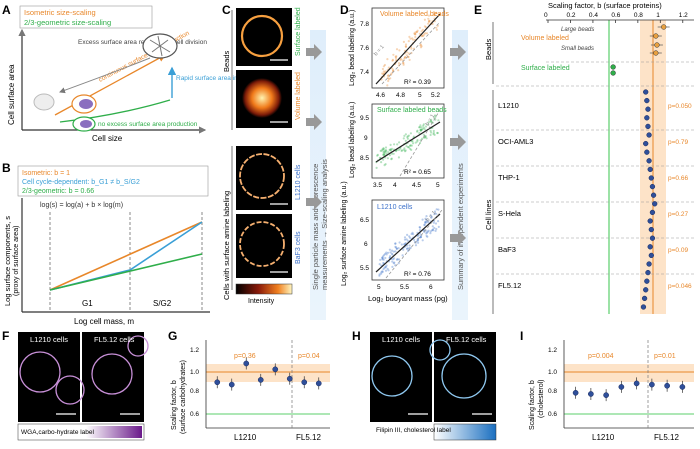 The image size is (700, 449). I want to click on panelD-plot1-xtick-2: 4.8, so click(400, 95).